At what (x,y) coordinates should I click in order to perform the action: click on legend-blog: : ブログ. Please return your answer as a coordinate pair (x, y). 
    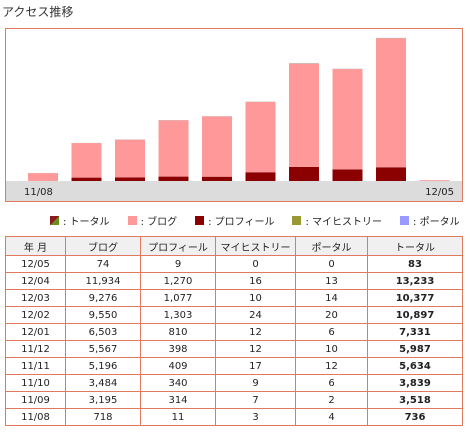
    Looking at the image, I should click on (152, 220).